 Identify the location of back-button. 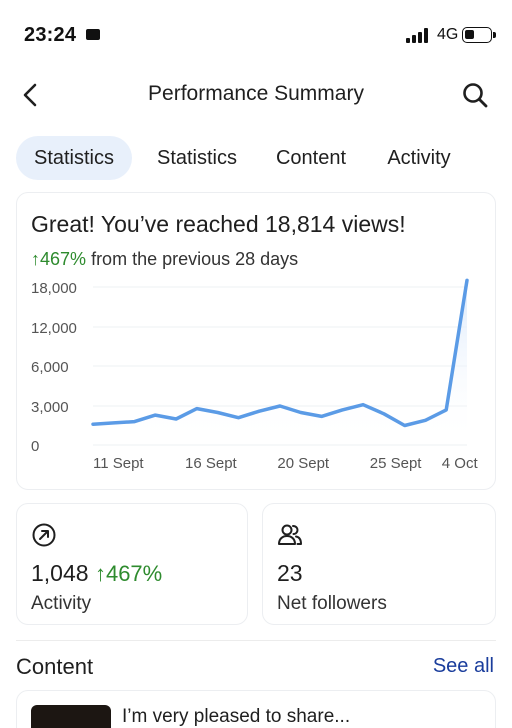
(31, 95).